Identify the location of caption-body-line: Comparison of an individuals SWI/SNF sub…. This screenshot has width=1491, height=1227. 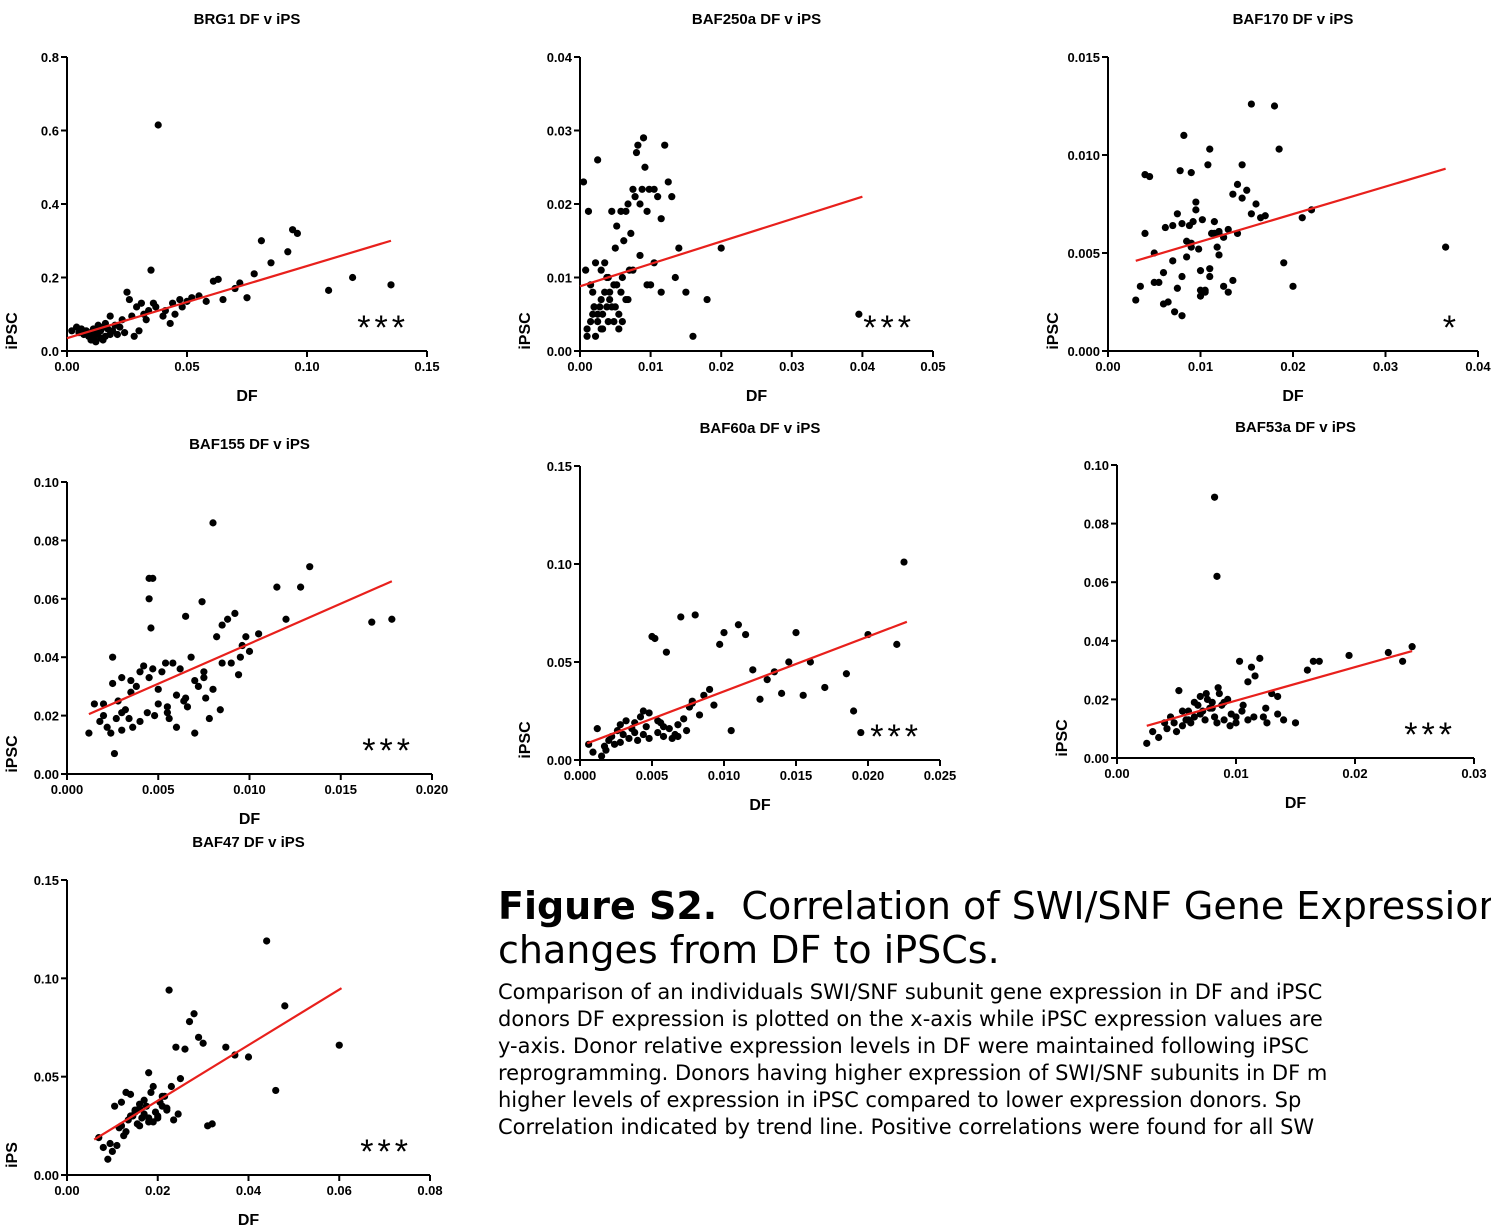
(910, 992).